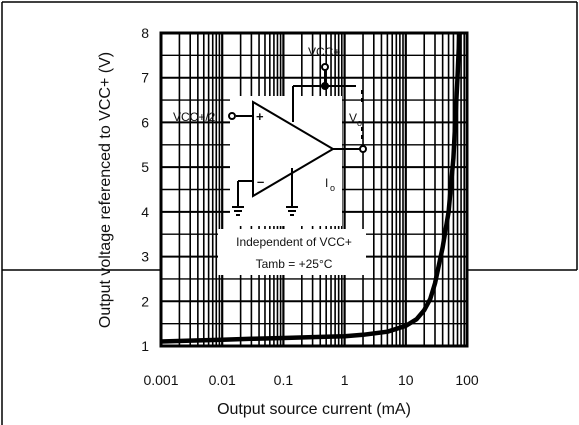 This screenshot has height=425, width=579. What do you see at coordinates (292, 252) in the screenshot?
I see `note-background` at bounding box center [292, 252].